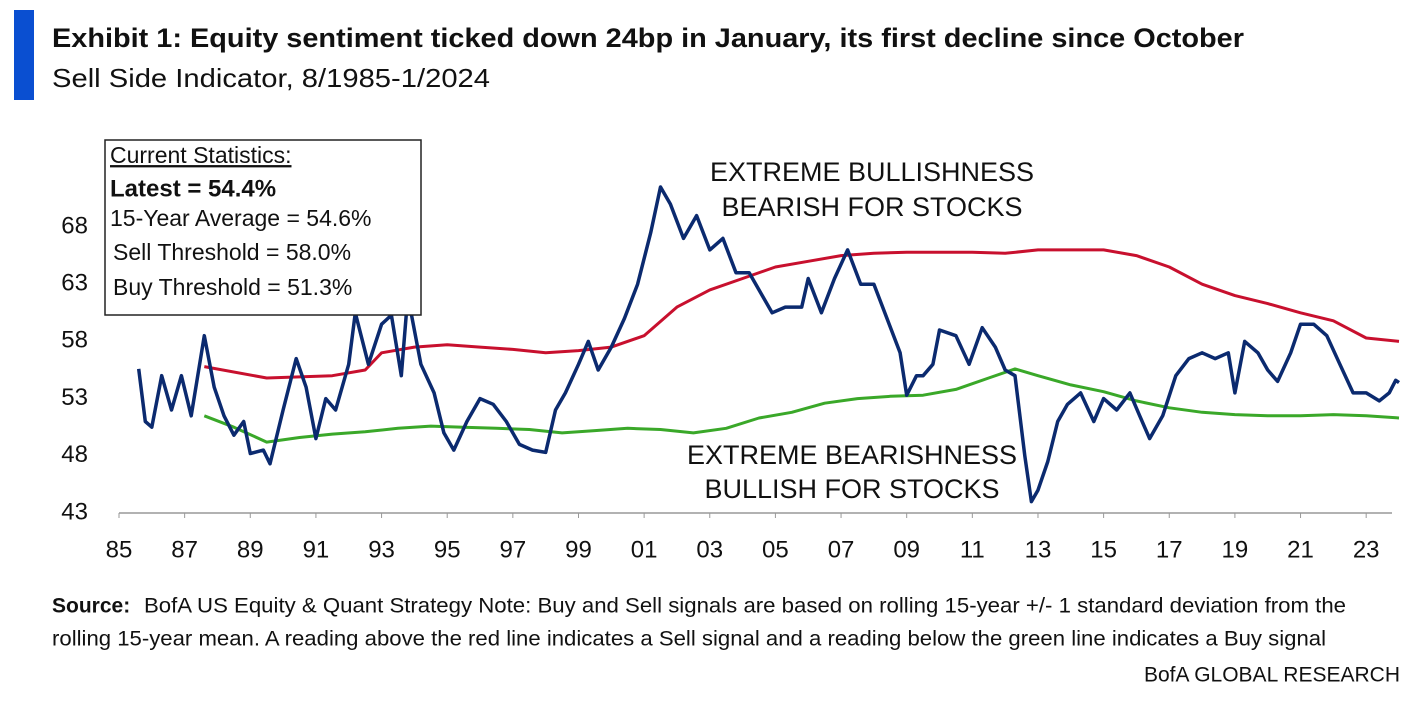 The image size is (1424, 716). What do you see at coordinates (1300, 549) in the screenshot?
I see `x-tick-label: 21` at bounding box center [1300, 549].